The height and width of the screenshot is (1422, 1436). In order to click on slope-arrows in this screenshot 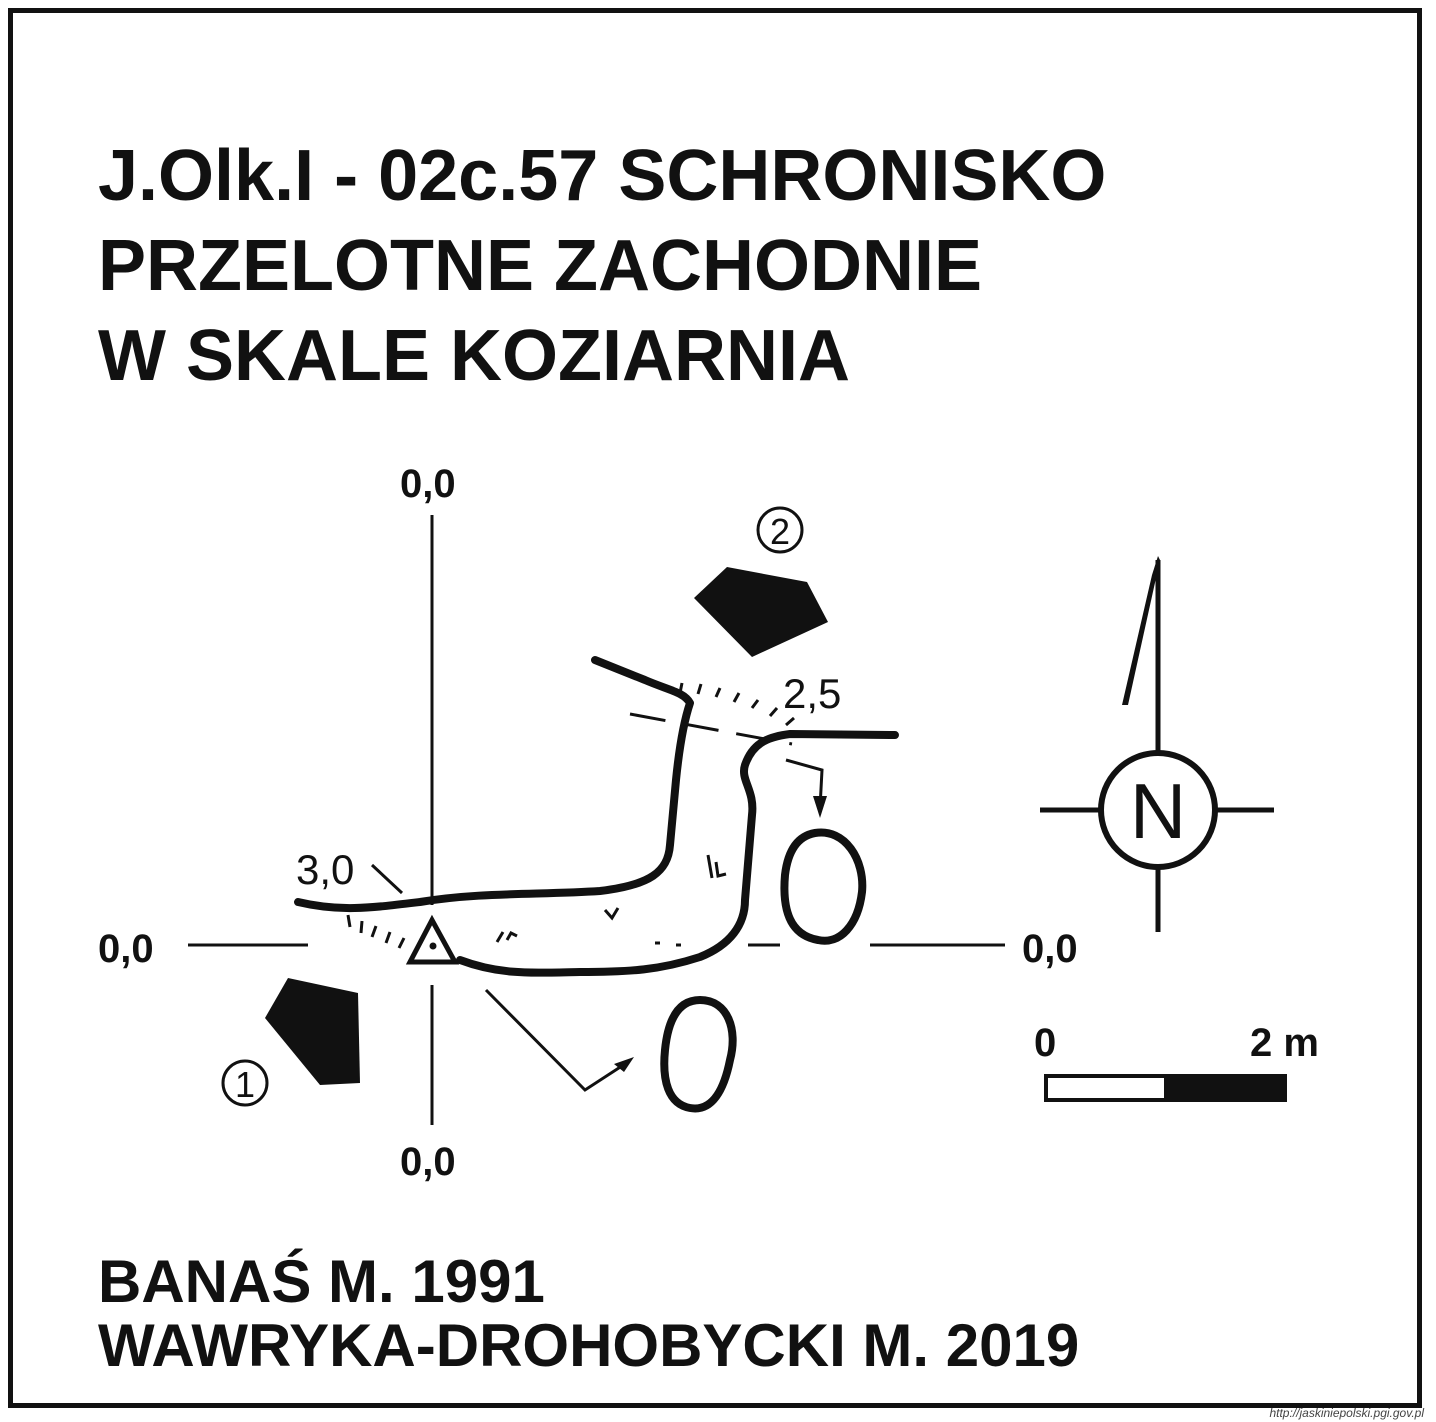, I will do `click(597, 925)`.